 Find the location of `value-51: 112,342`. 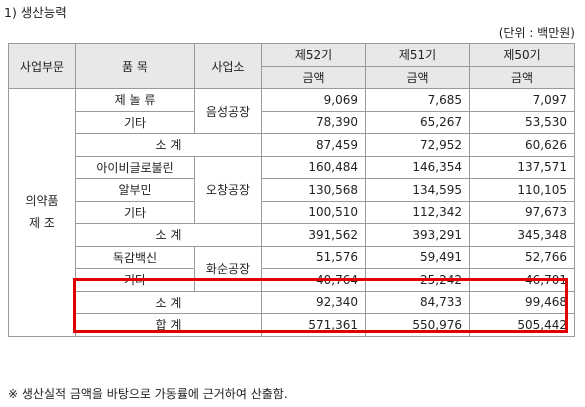

value-51: 112,342 is located at coordinates (417, 212).